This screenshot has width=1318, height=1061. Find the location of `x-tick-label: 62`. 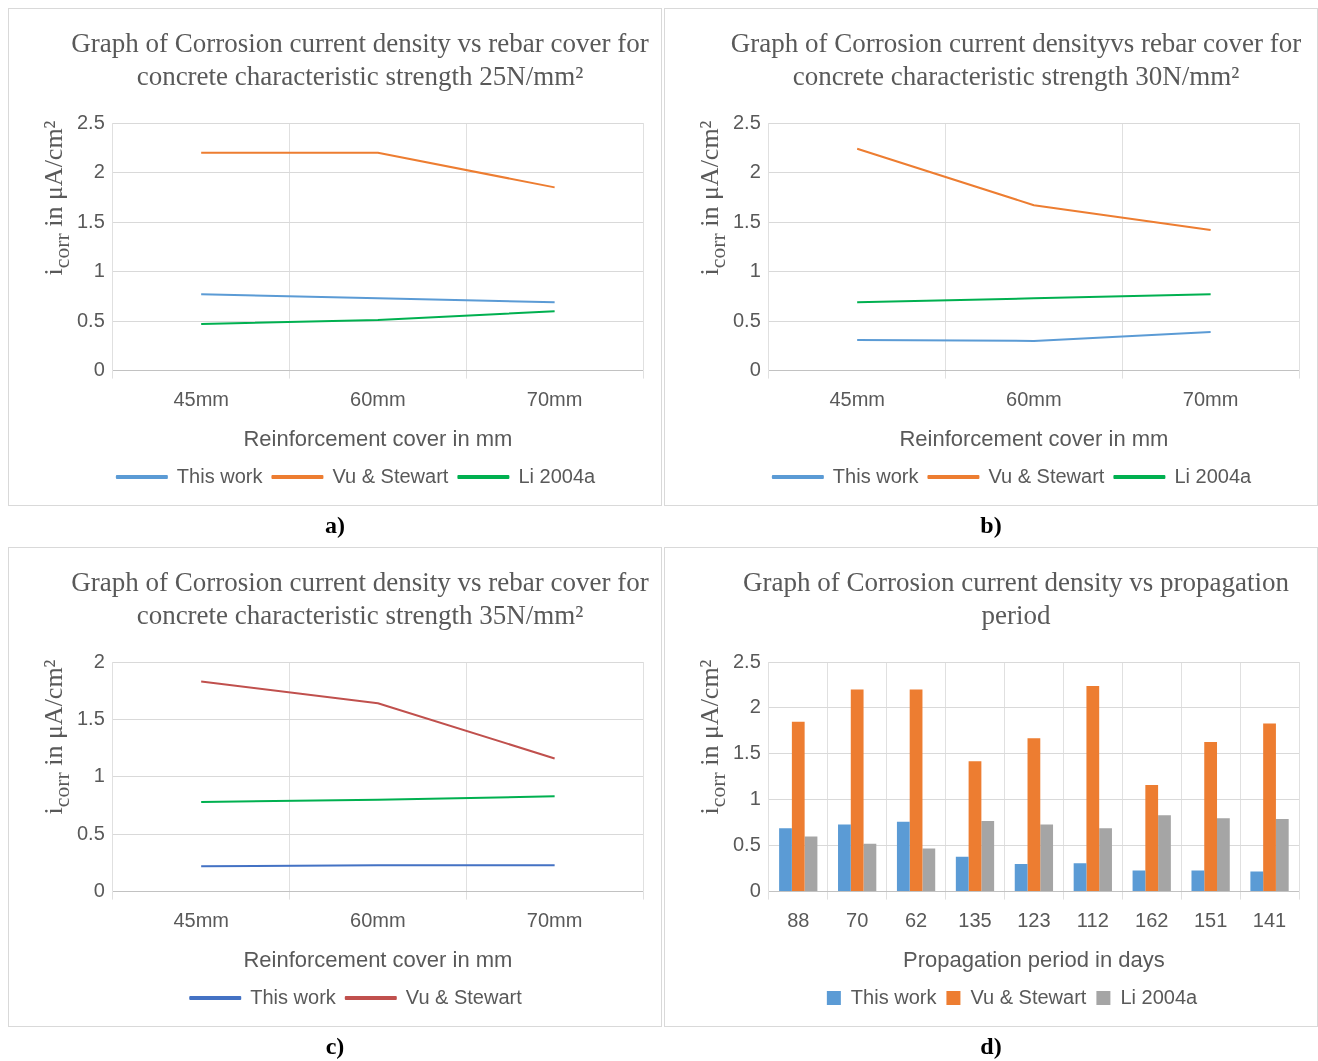

x-tick-label: 62 is located at coordinates (916, 920).